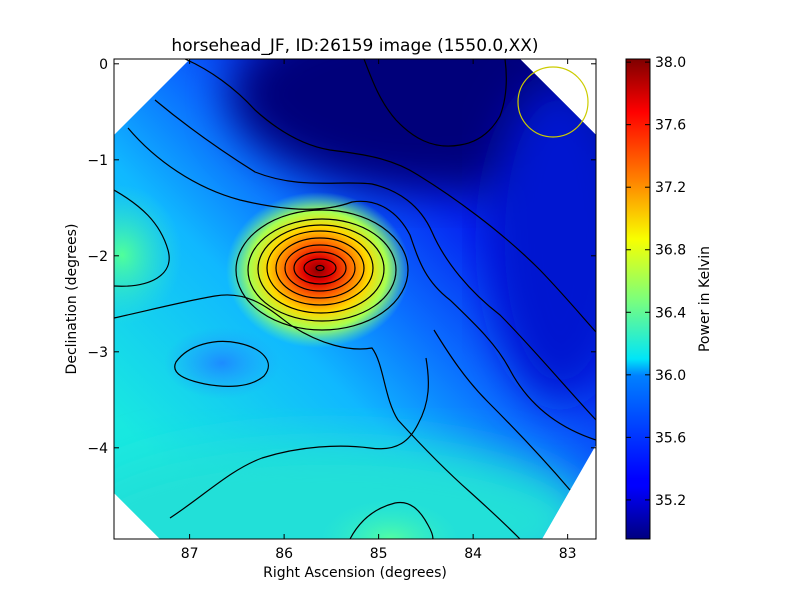 The image size is (800, 600). What do you see at coordinates (473, 554) in the screenshot?
I see `x-tick-label: 84` at bounding box center [473, 554].